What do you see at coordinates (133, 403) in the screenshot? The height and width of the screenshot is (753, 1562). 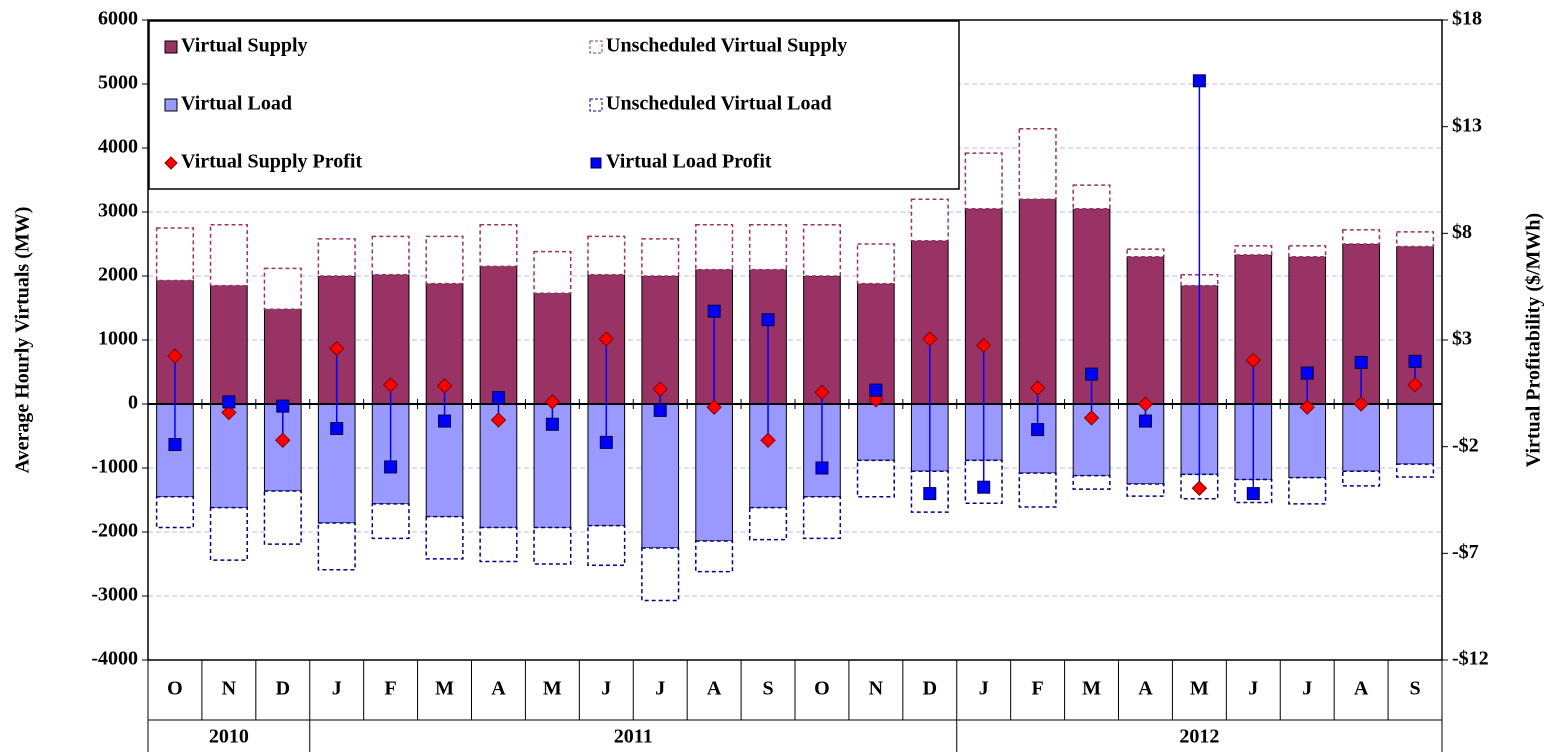 I see `y-tick-label: 0` at bounding box center [133, 403].